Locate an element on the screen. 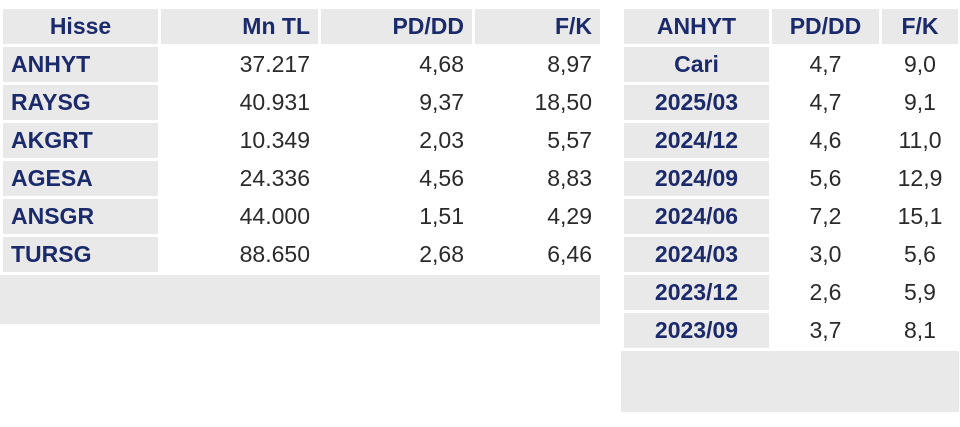 This screenshot has height=427, width=960. value-cell: 6,46 is located at coordinates (537, 254).